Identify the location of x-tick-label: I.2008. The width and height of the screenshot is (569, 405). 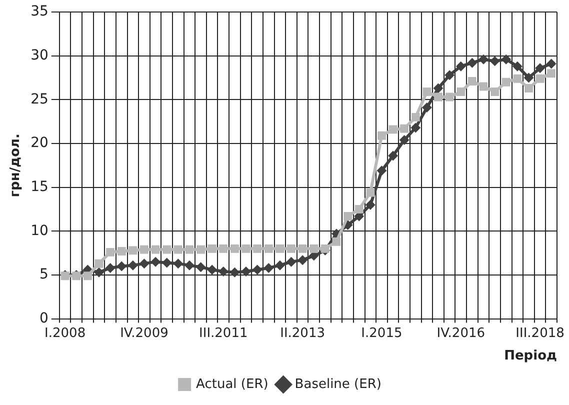
(65, 333).